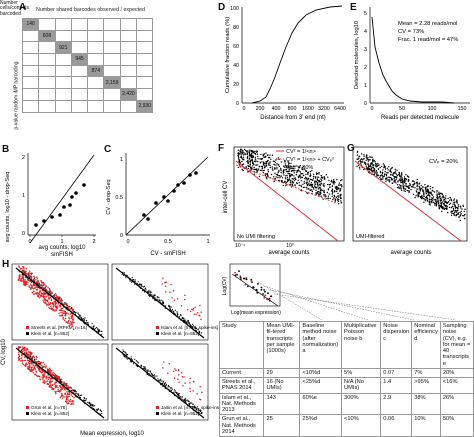  Describe the element at coordinates (427, 24) in the screenshot. I see `panel-e-stat: Mean = 2.28 reads/mol` at that location.